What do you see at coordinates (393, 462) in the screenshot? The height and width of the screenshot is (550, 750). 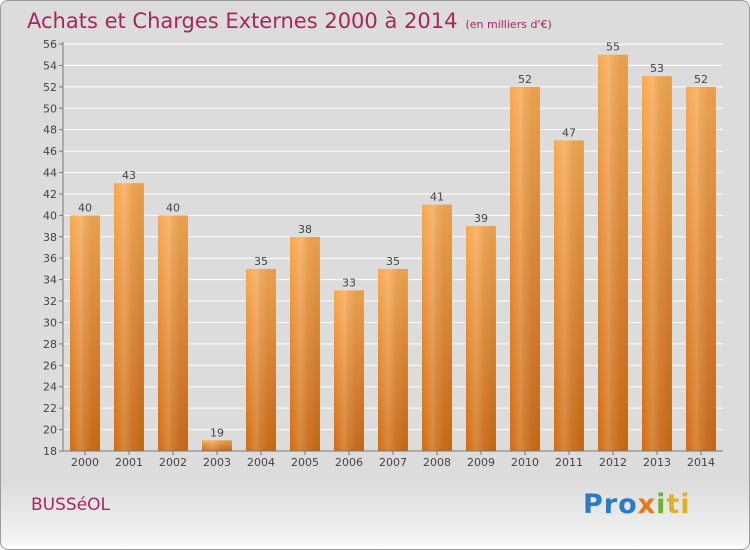 I see `x-tick-label-2007: 2007` at bounding box center [393, 462].